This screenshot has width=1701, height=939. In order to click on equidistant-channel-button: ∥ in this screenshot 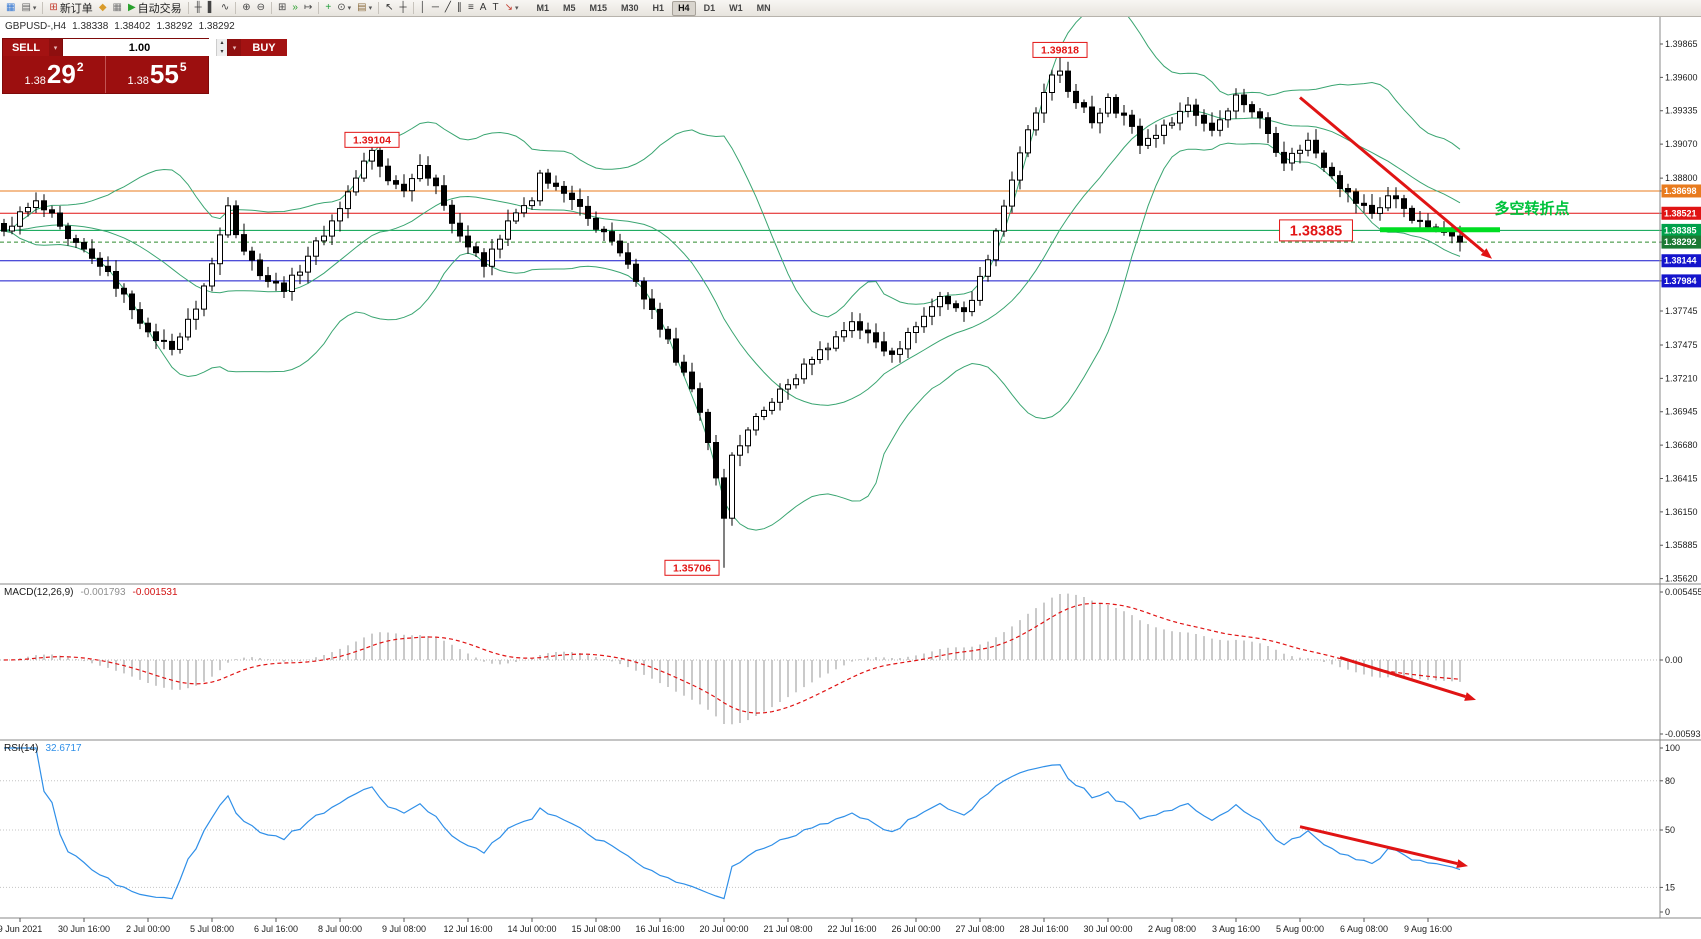, I will do `click(459, 8)`.